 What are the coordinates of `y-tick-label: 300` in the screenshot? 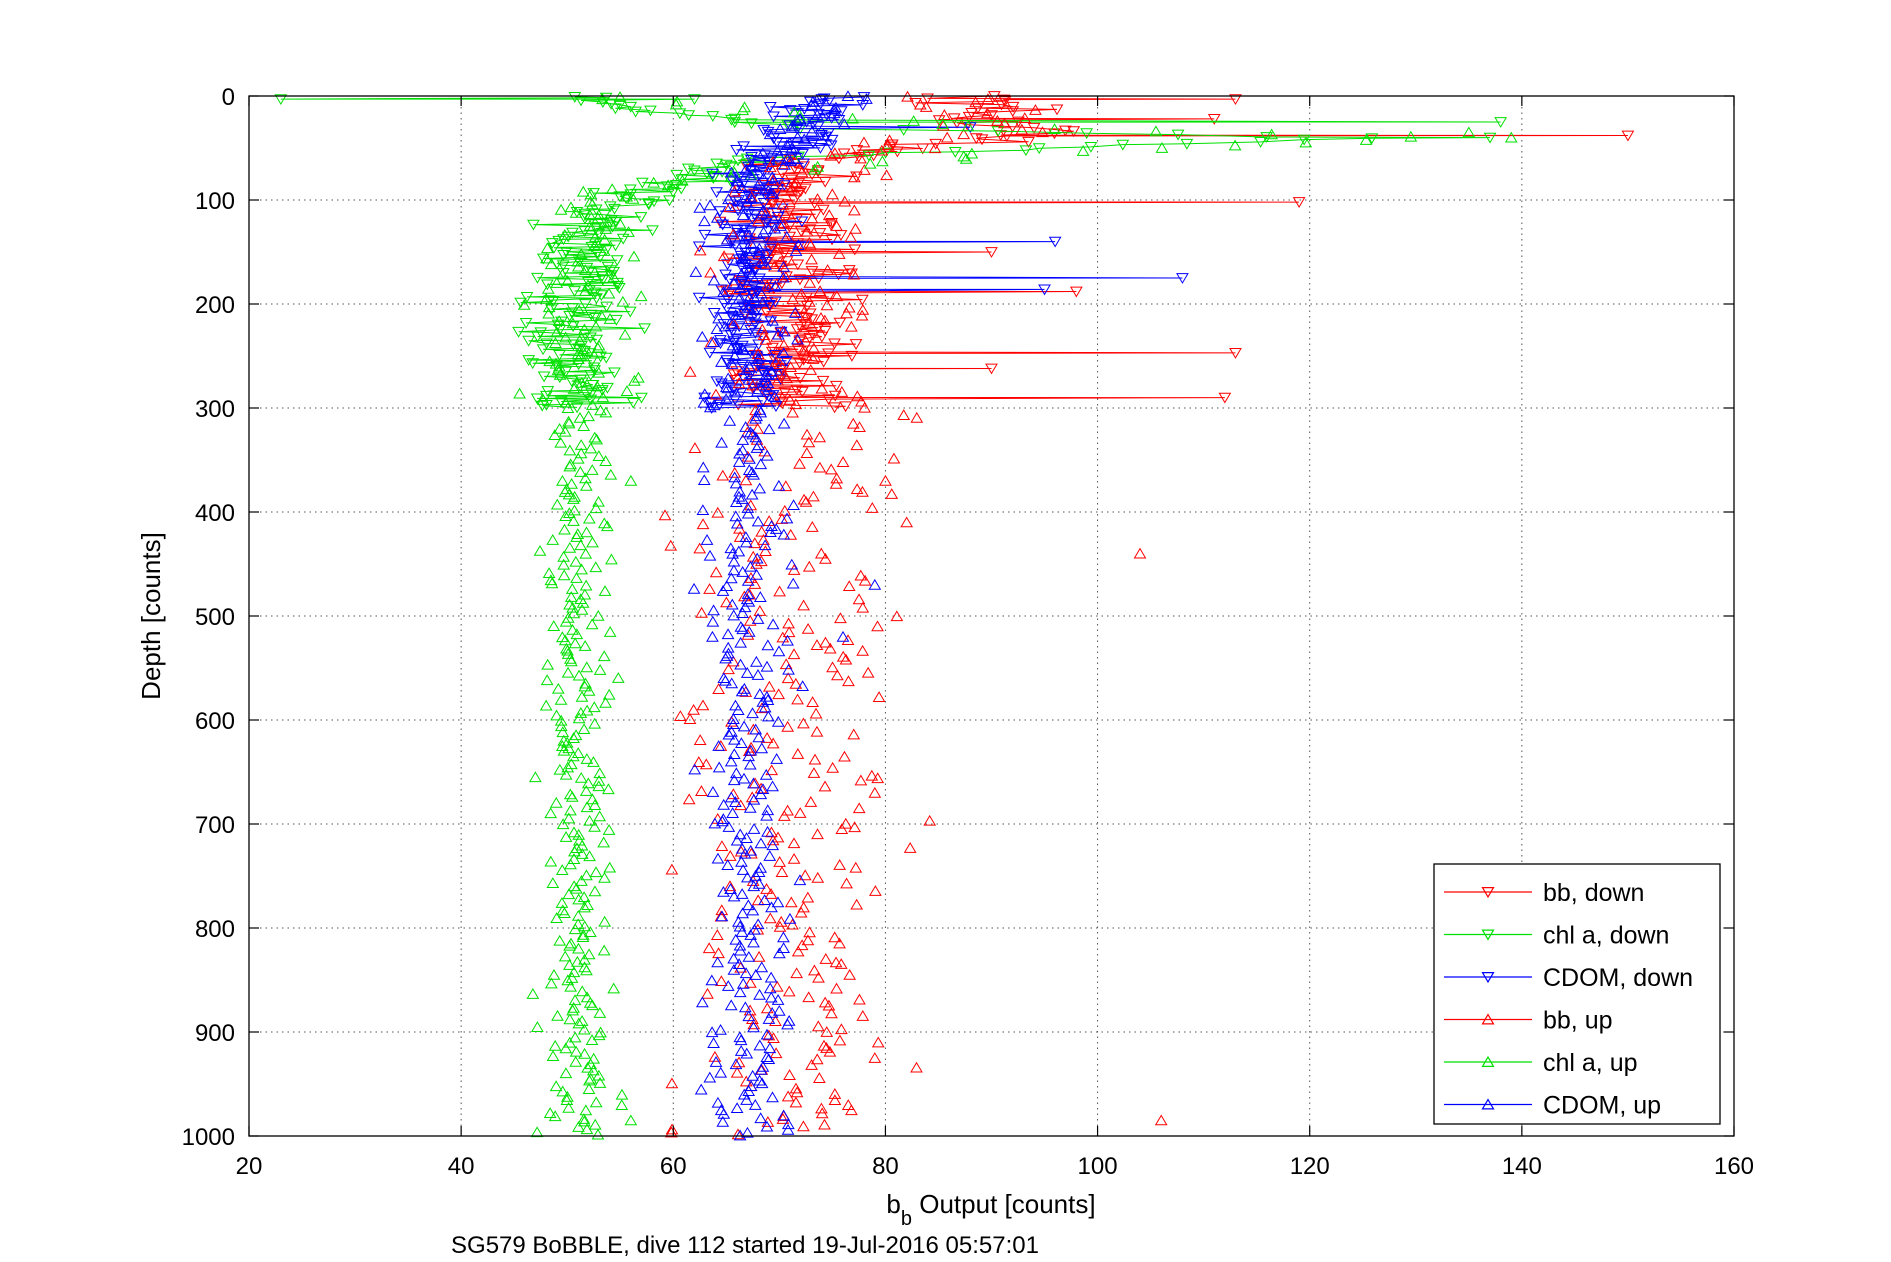 It's located at (215, 409).